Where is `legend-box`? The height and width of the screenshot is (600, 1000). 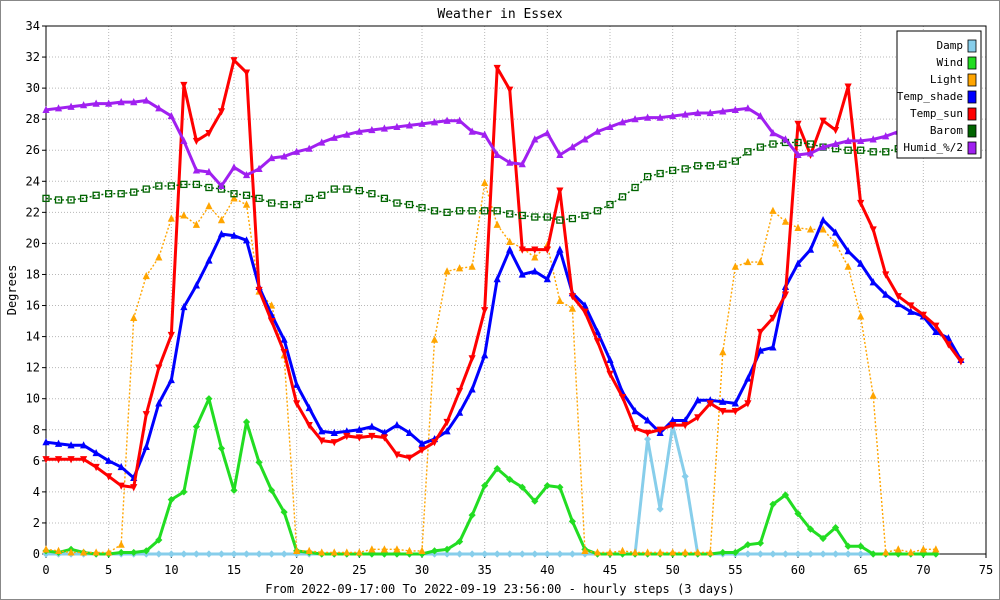
legend-box is located at coordinates (939, 94).